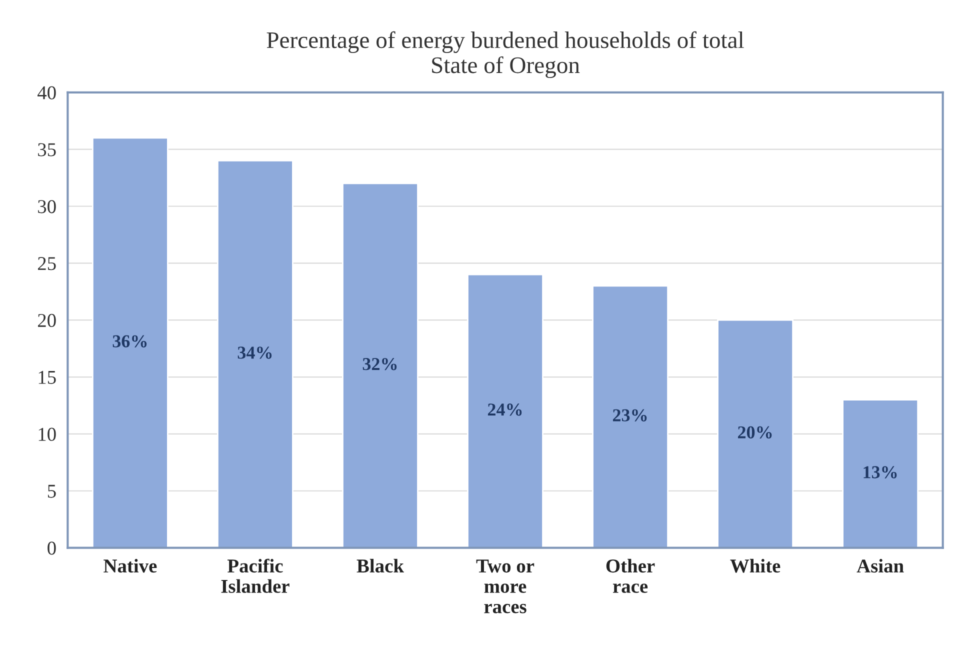 Image resolution: width=967 pixels, height=660 pixels. I want to click on y-tick-label: 35, so click(47, 149).